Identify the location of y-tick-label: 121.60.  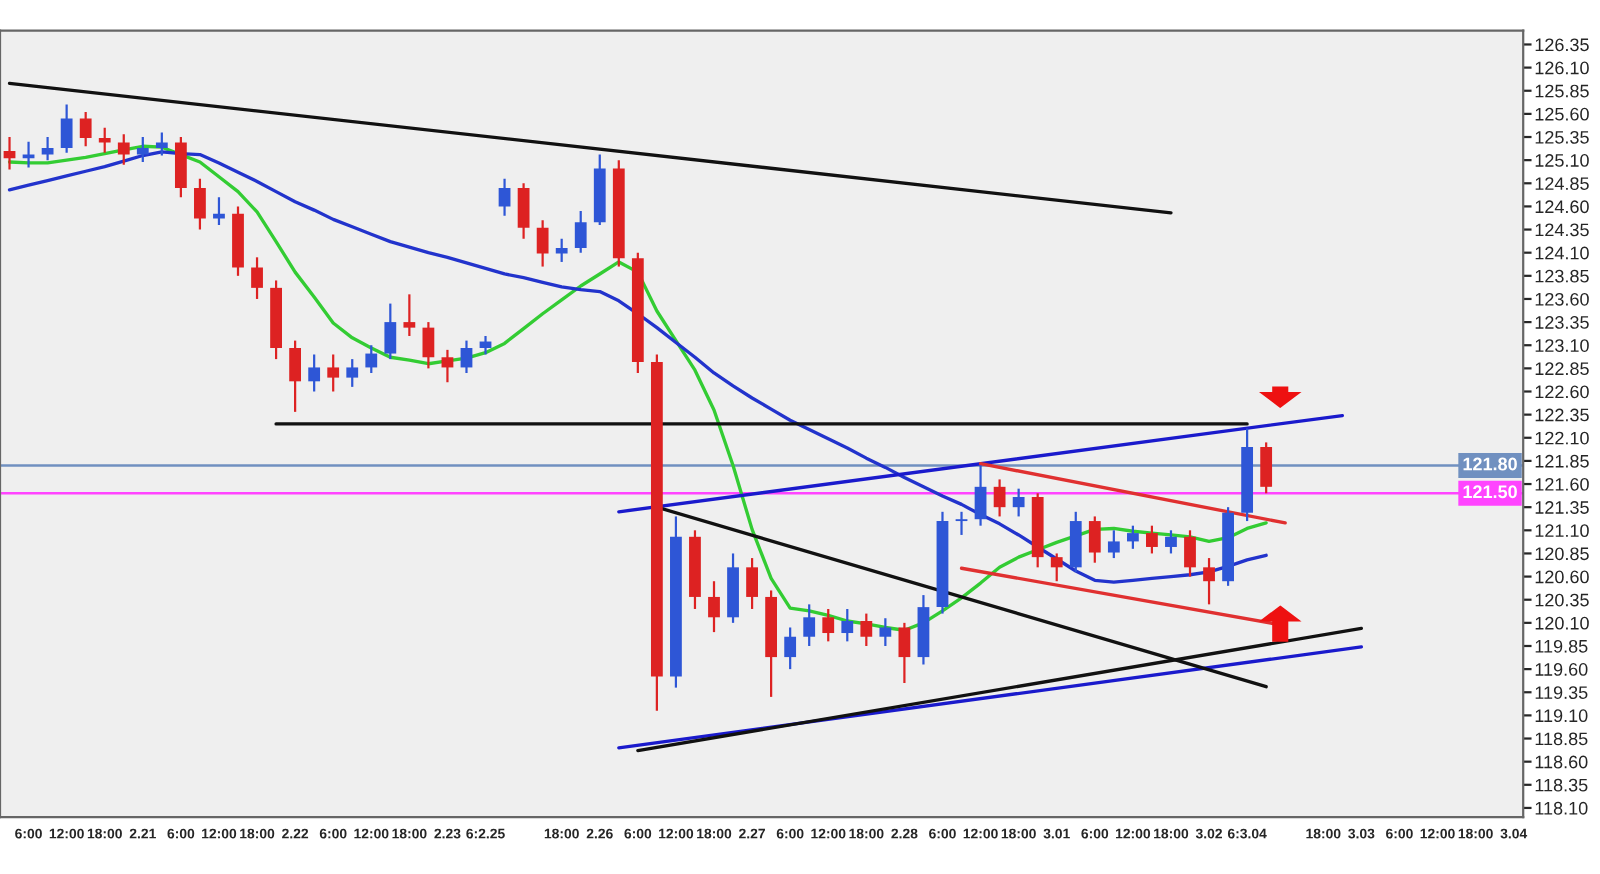
(1562, 484).